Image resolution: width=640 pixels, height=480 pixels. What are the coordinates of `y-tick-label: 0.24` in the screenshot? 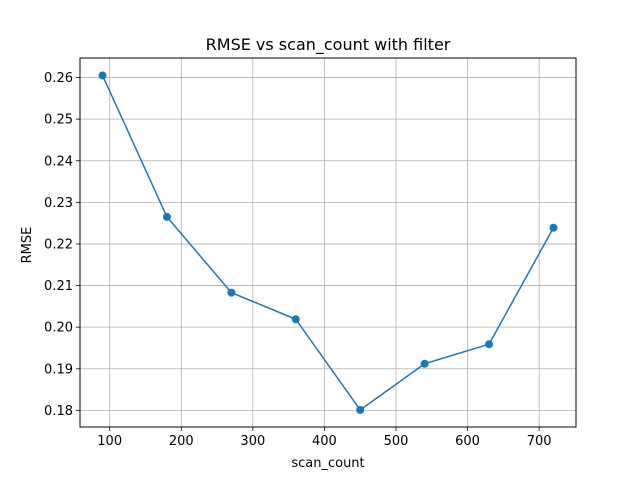 It's located at (58, 161).